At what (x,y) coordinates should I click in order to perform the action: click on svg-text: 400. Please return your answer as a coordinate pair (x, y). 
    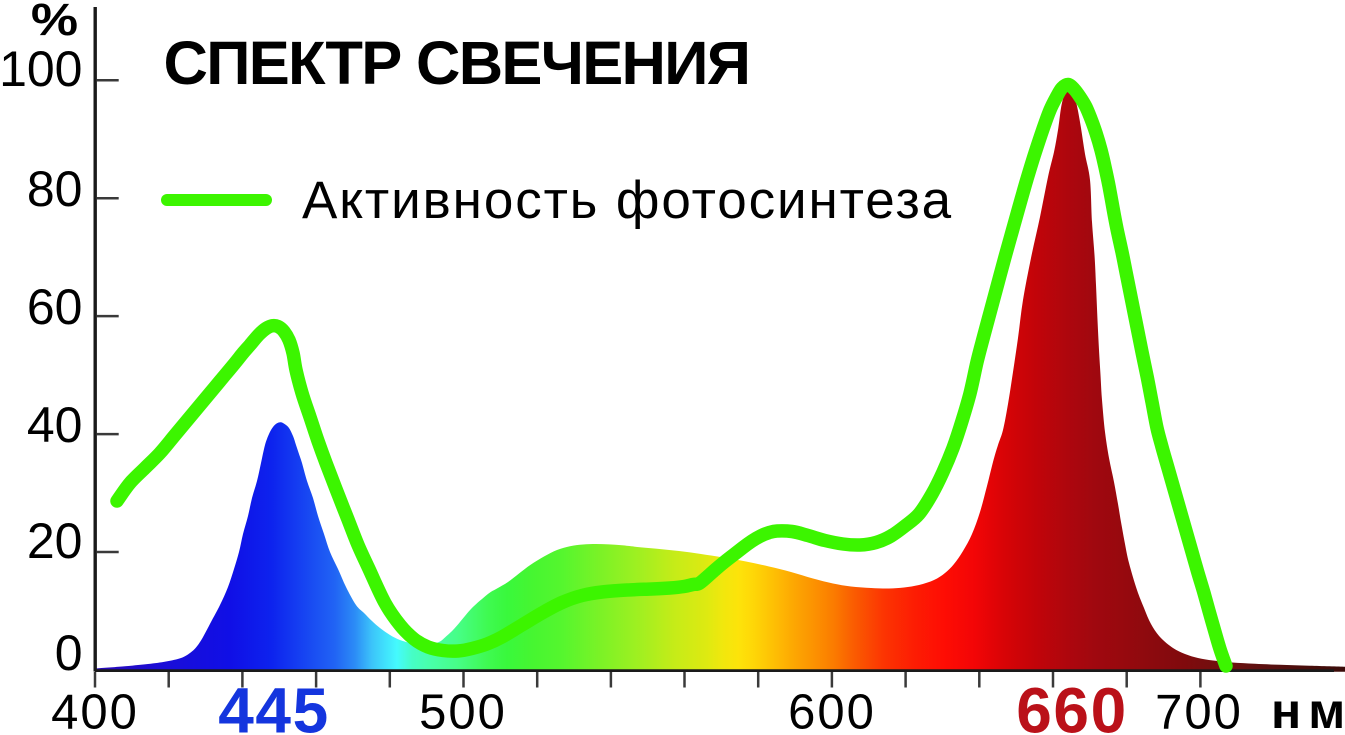
    Looking at the image, I should click on (95, 710).